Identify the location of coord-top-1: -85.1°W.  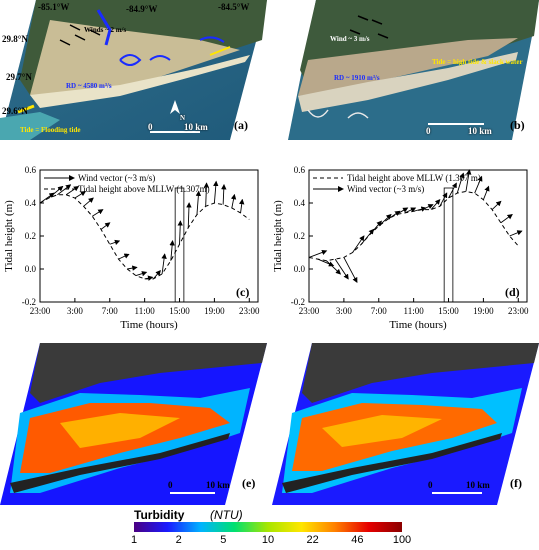
(54, 7).